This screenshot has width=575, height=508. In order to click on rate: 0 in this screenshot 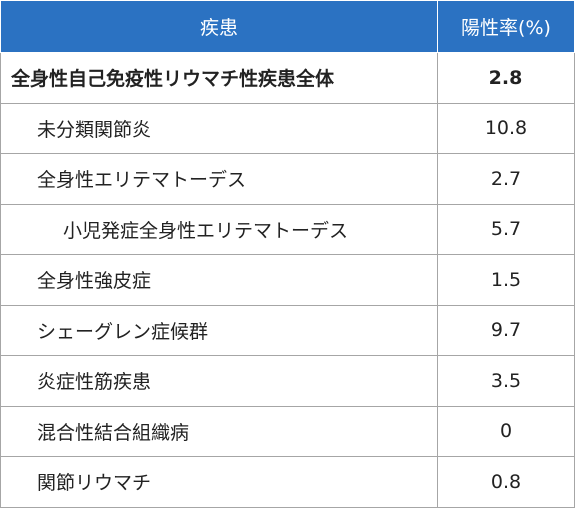, I will do `click(506, 431)`.